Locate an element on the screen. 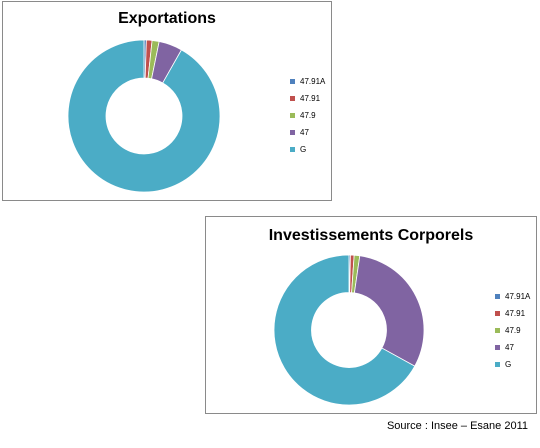 Image resolution: width=540 pixels, height=448 pixels. chart-title: Exportations is located at coordinates (167, 18).